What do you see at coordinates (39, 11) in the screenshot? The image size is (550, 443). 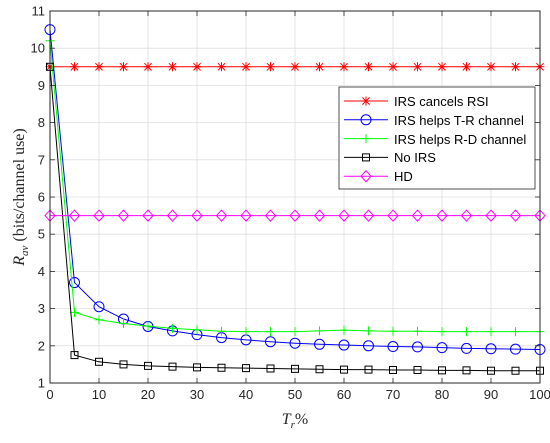 I see `y-tick-label: 11` at bounding box center [39, 11].